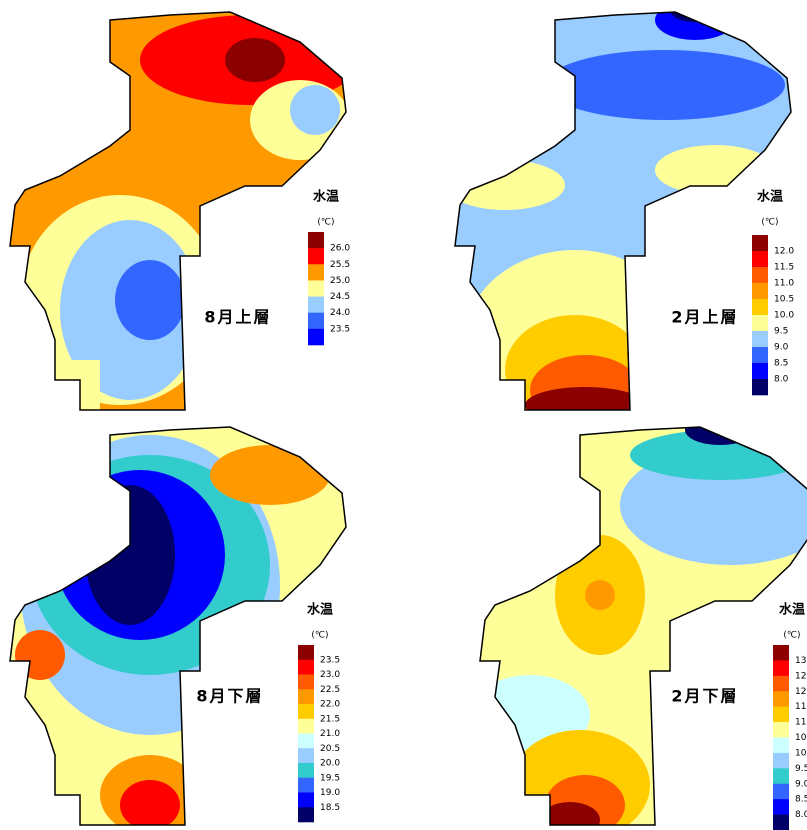 This screenshot has height=830, width=807. I want to click on legend-label: 19.0, so click(330, 793).